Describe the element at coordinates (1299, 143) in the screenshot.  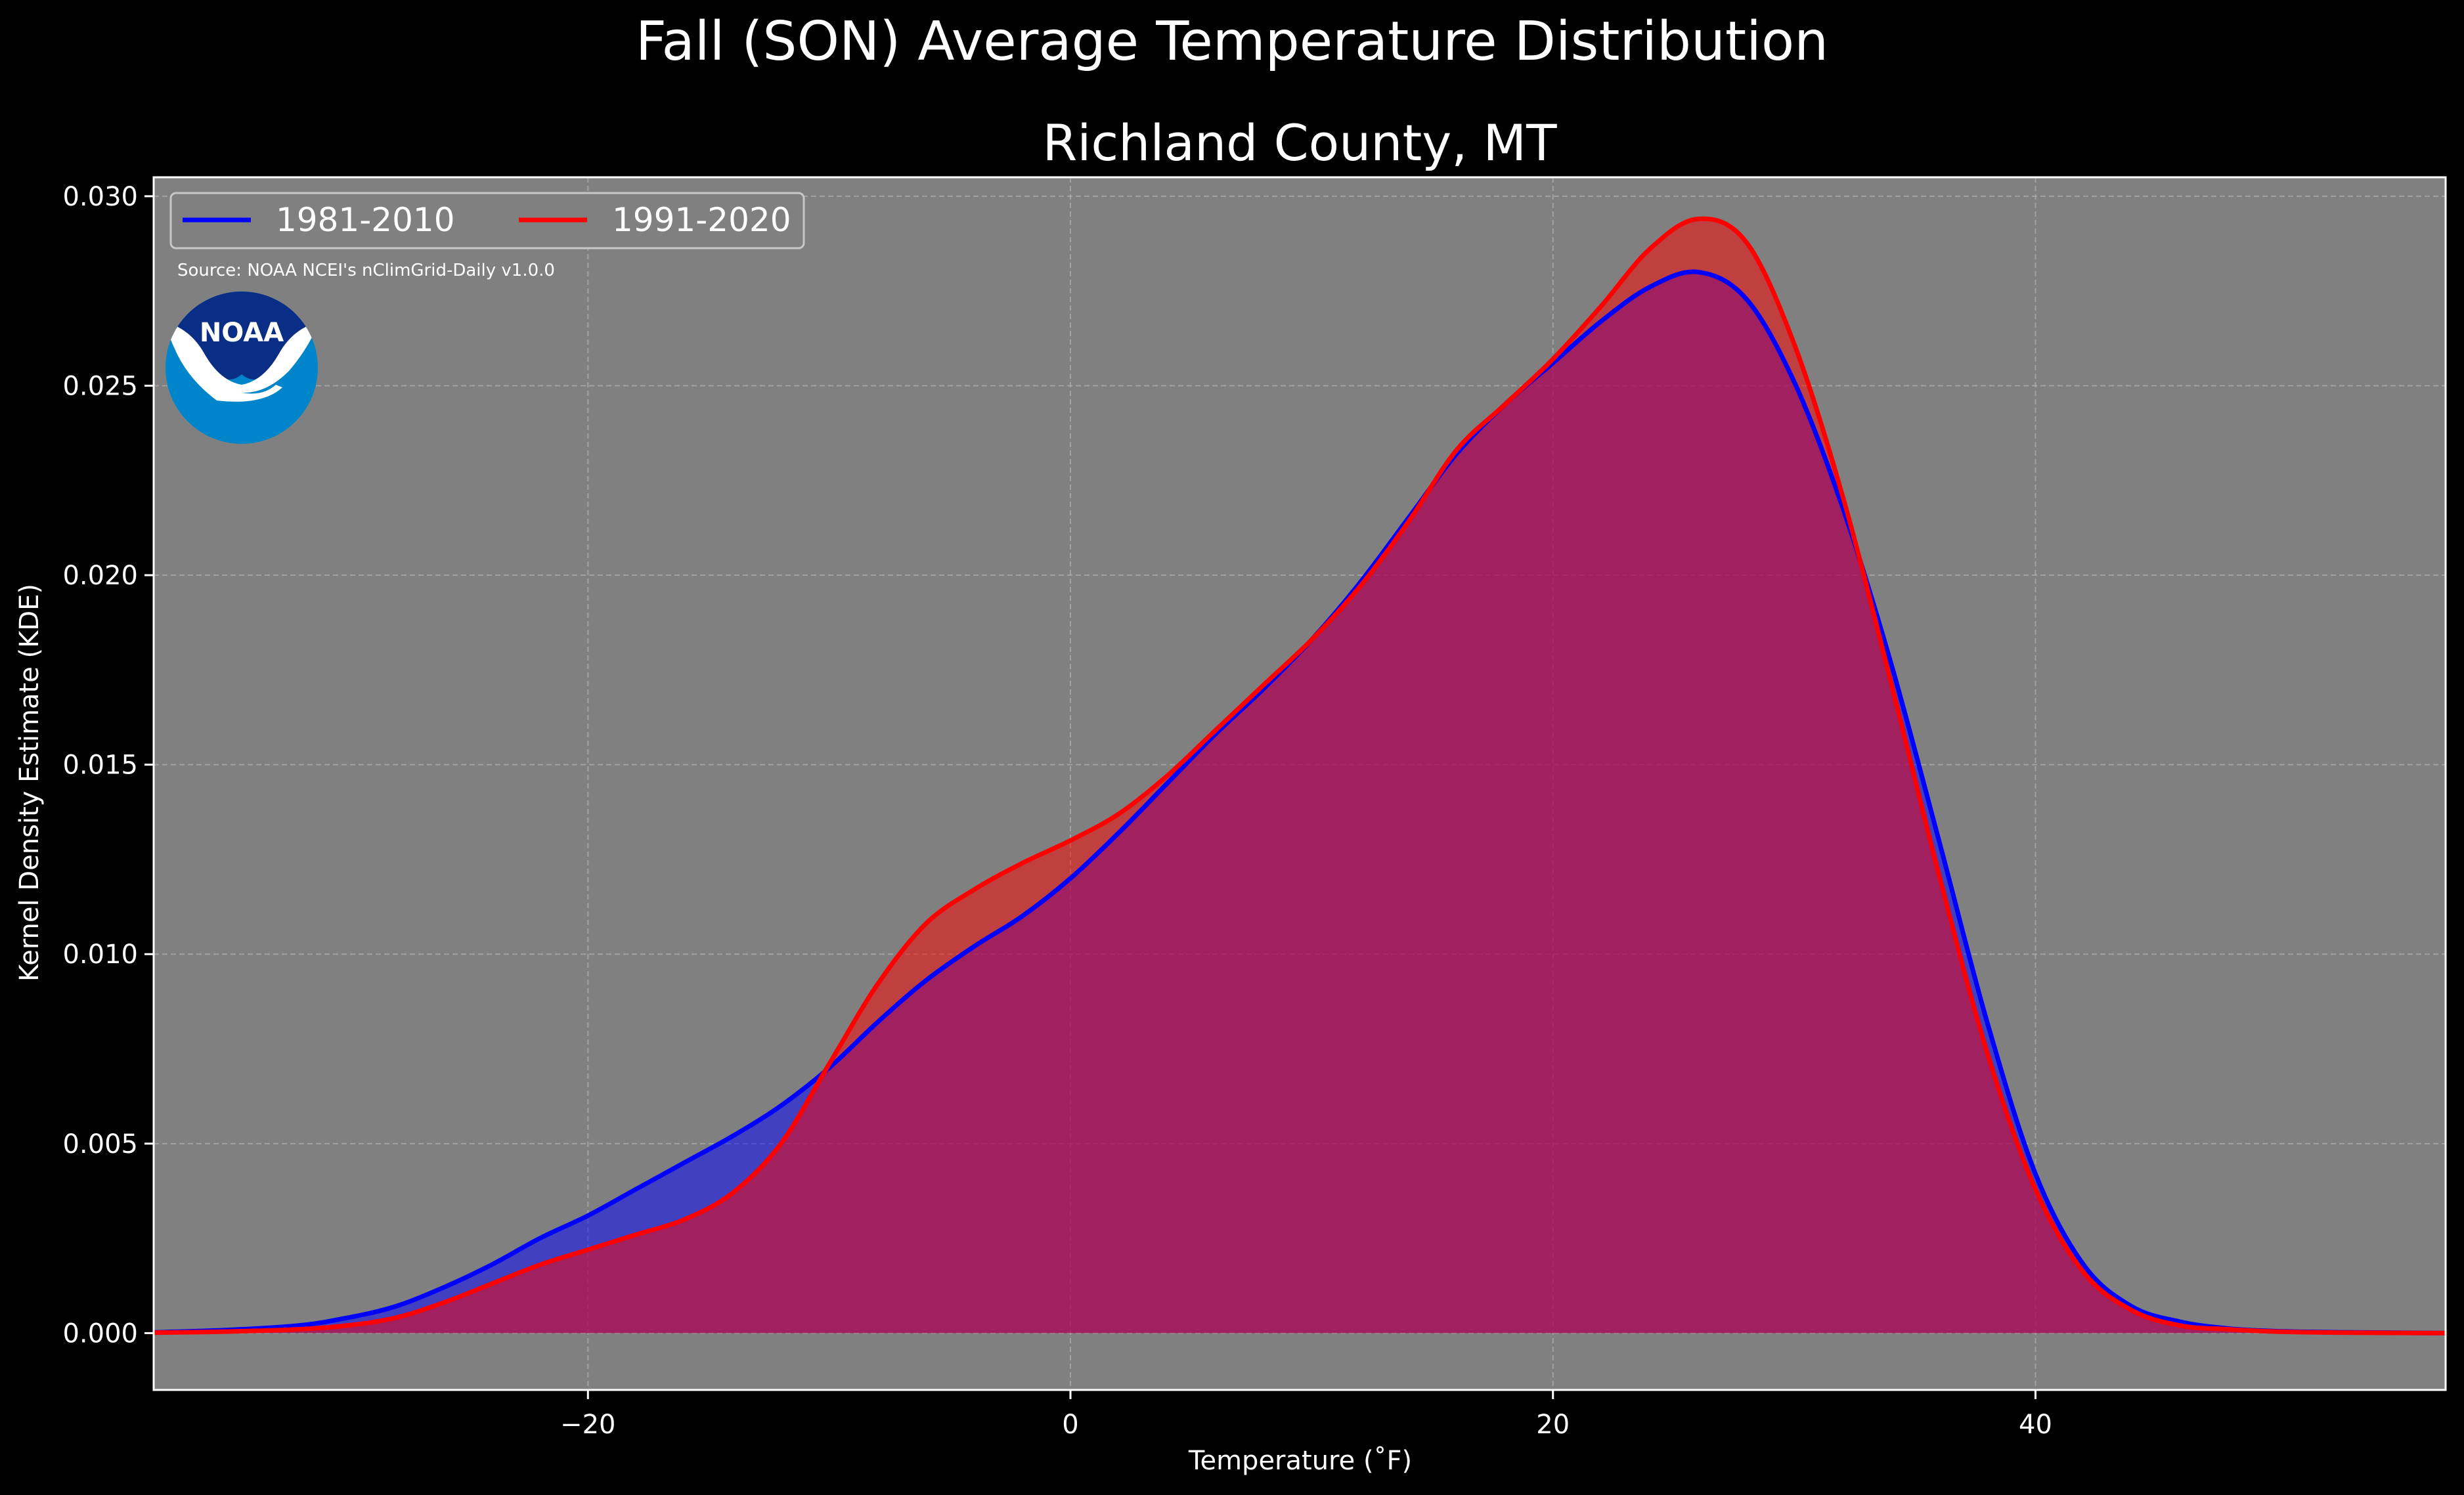
I see `chart-subtitle: Richland County, MT` at that location.